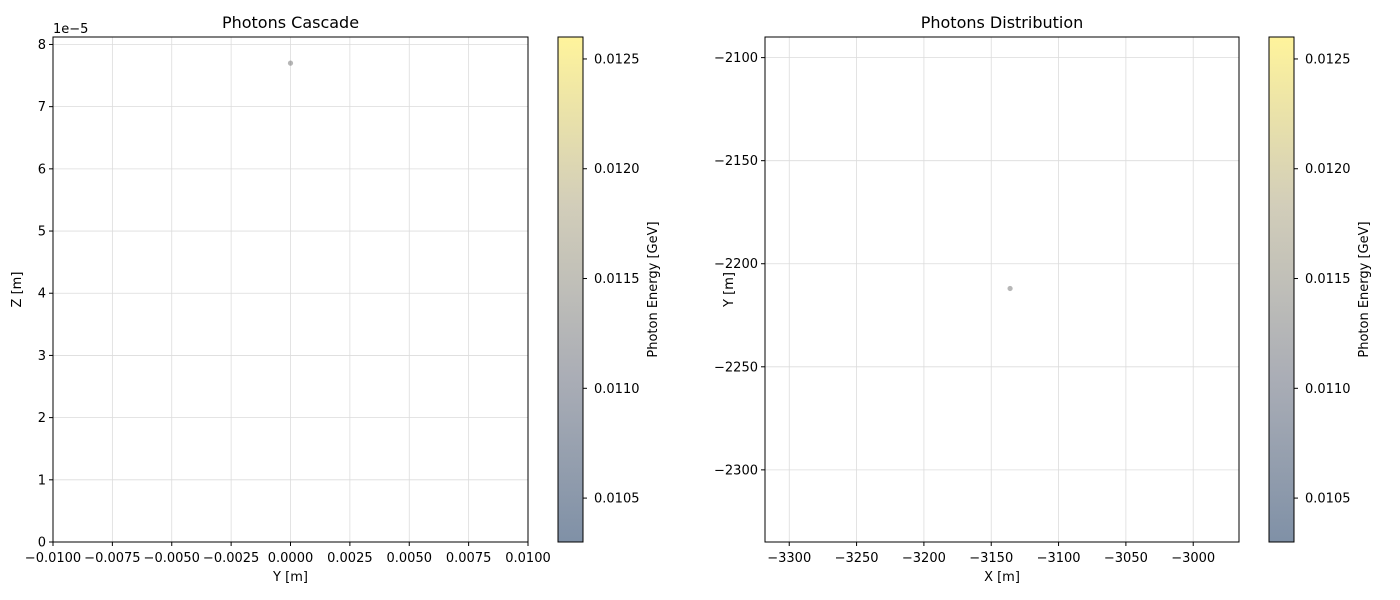 The image size is (1400, 600). Describe the element at coordinates (231, 558) in the screenshot. I see `x-tick-label: −0.0025` at that location.